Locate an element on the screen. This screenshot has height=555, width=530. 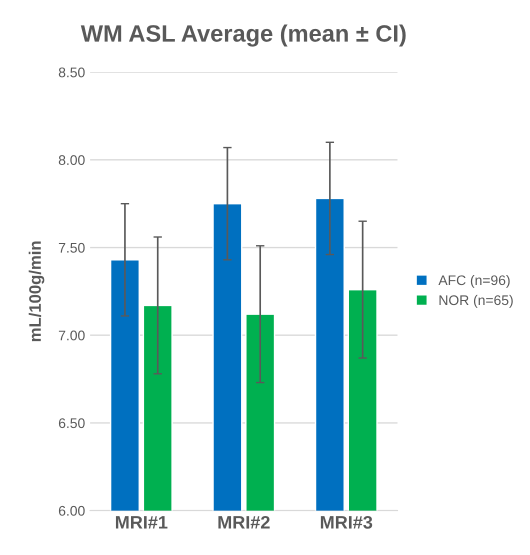
y-tick-label: 6.50 is located at coordinates (71, 423).